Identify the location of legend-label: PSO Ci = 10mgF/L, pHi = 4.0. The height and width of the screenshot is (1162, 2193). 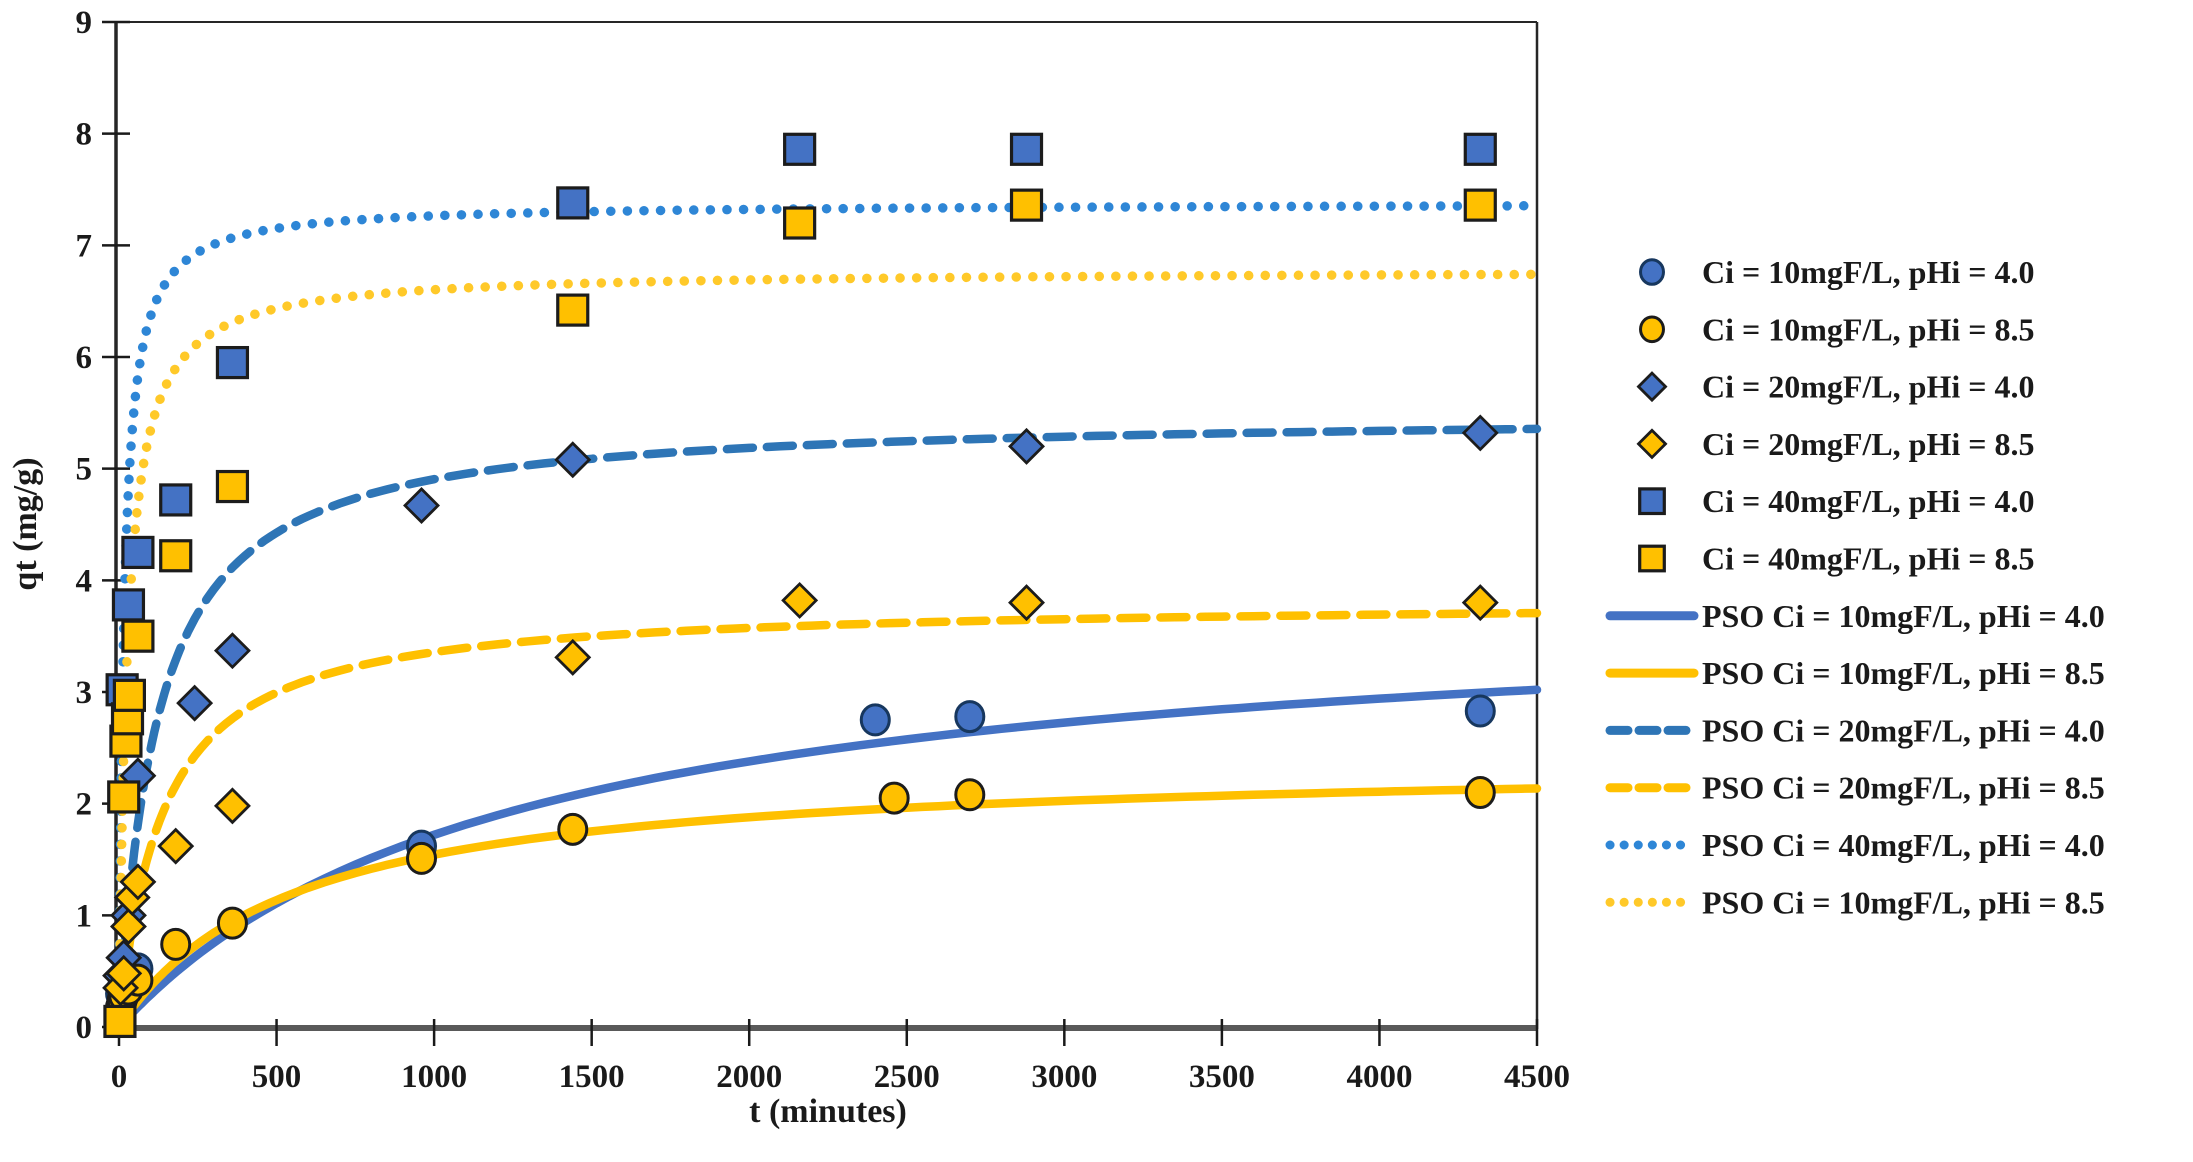
(1903, 616).